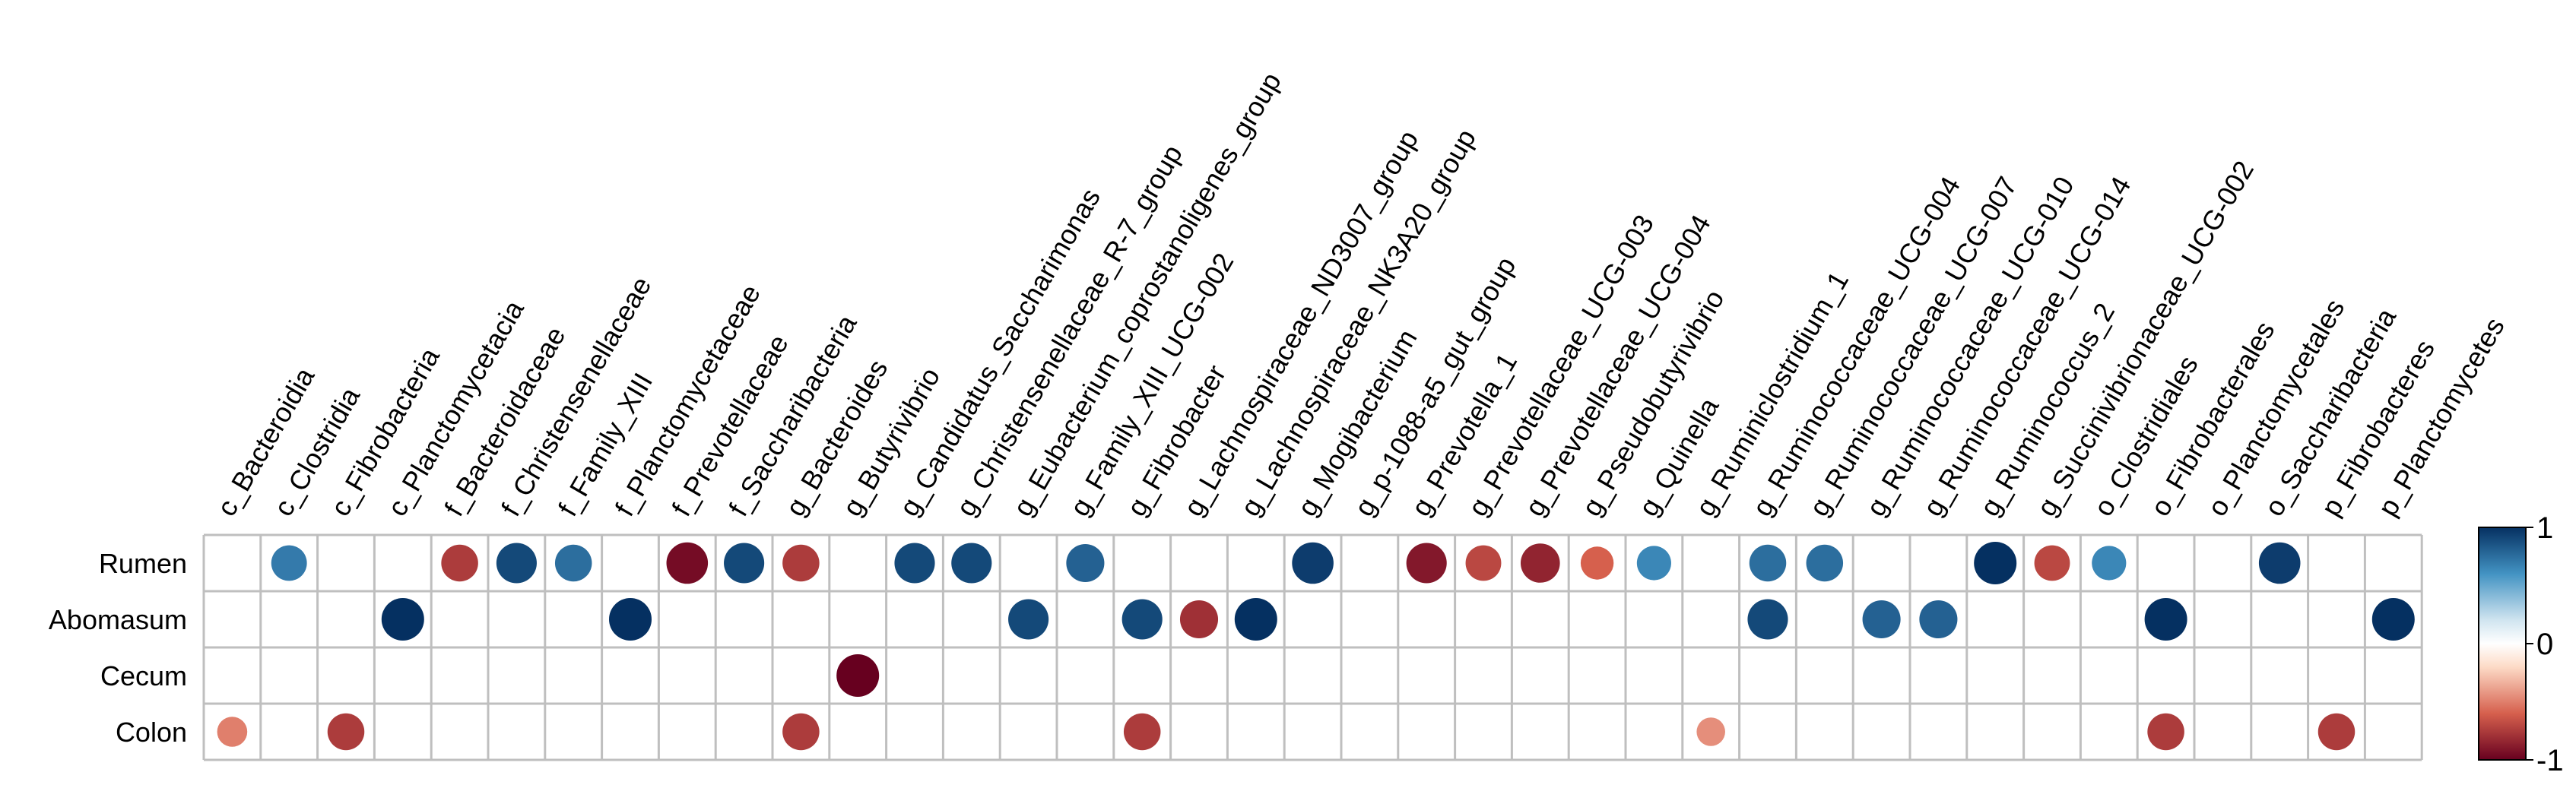 Image resolution: width=2576 pixels, height=788 pixels. What do you see at coordinates (118, 648) in the screenshot?
I see `row-labels: Rumen Abomasum Cecum Colon` at bounding box center [118, 648].